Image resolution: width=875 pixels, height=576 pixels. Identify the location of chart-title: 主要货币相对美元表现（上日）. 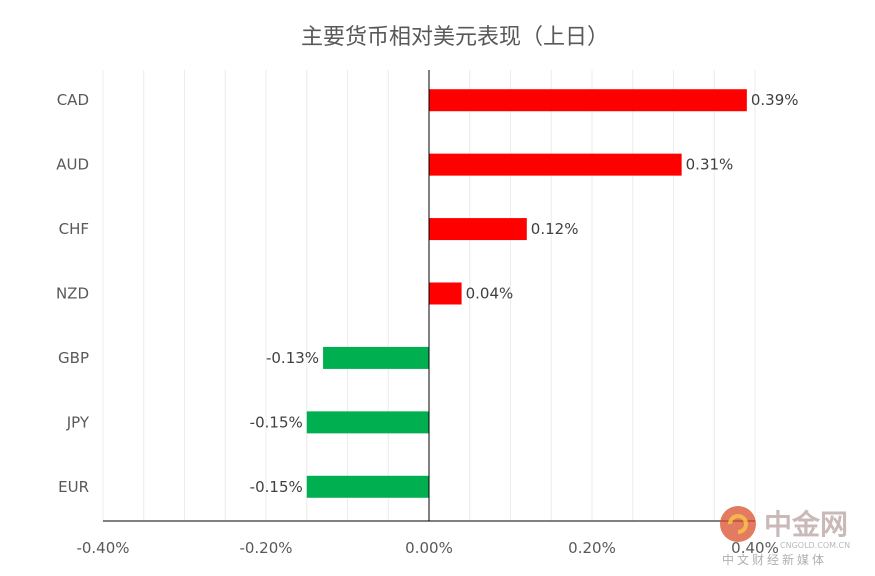
(455, 37).